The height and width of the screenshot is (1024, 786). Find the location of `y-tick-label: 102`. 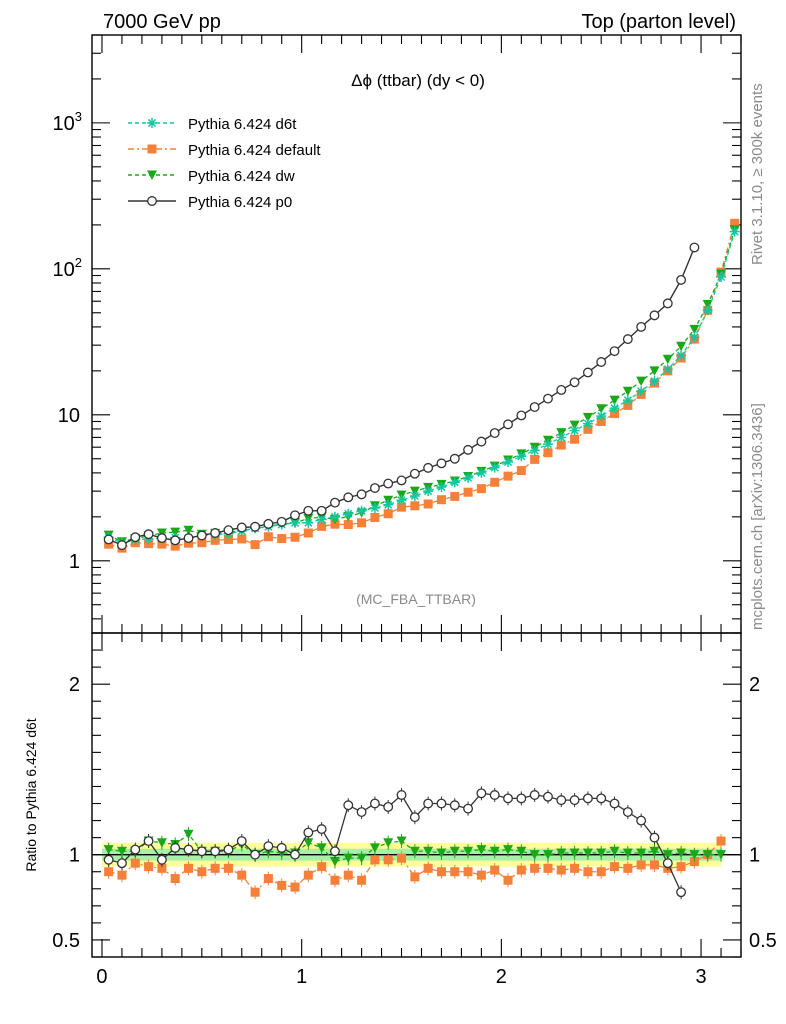

y-tick-label: 102 is located at coordinates (67, 268).